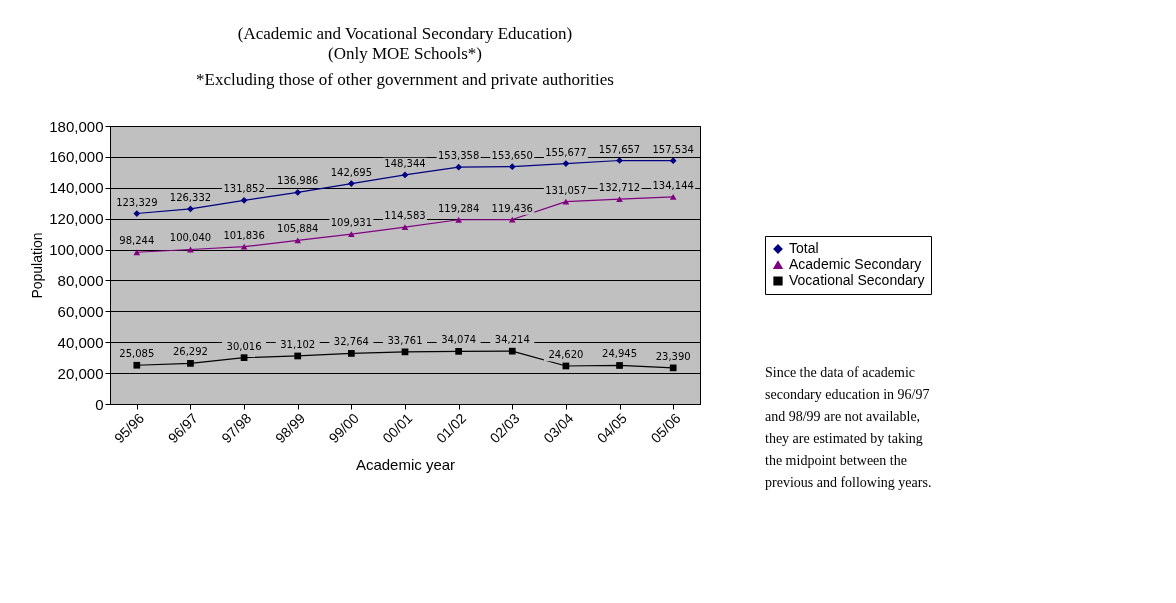  I want to click on x-axis-title: Academic year, so click(405, 465).